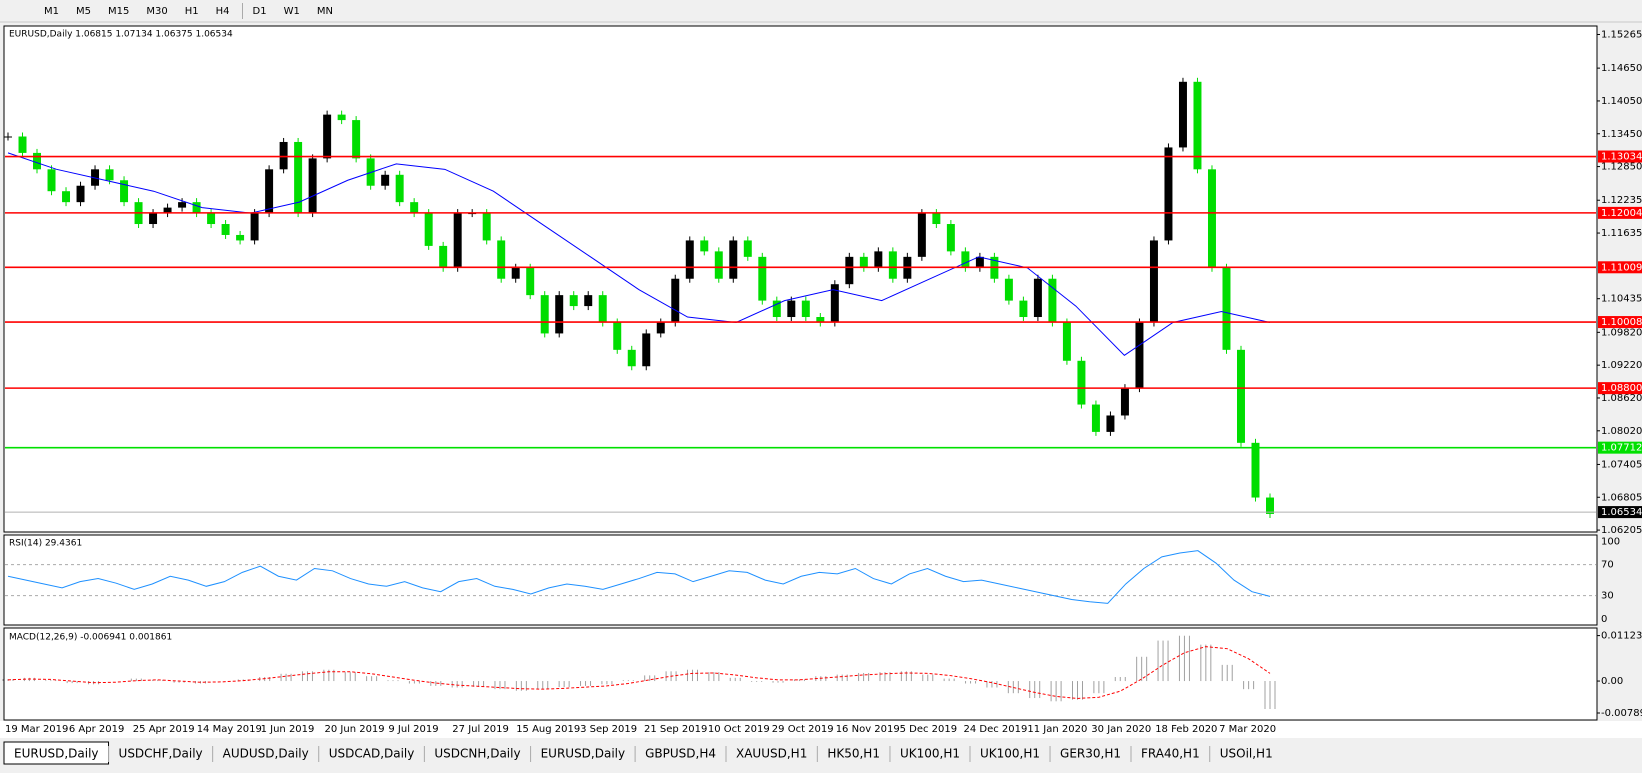  What do you see at coordinates (36, 729) in the screenshot?
I see `date-label: 19 Mar 2019` at bounding box center [36, 729].